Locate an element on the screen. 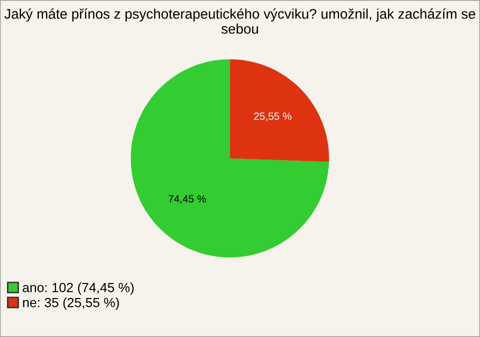 Image resolution: width=480 pixels, height=337 pixels. data-label: 74,45 % is located at coordinates (187, 199).